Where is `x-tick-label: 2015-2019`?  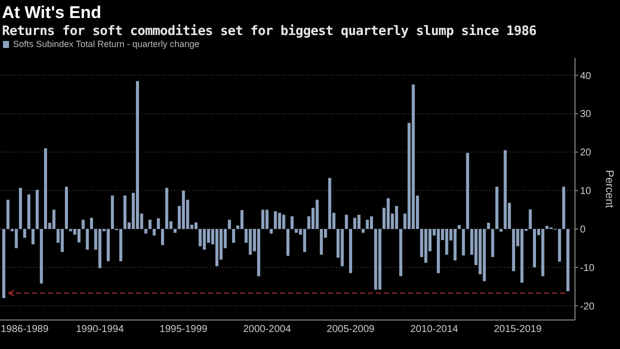
x-tick-label: 2015-2019 is located at coordinates (518, 329).